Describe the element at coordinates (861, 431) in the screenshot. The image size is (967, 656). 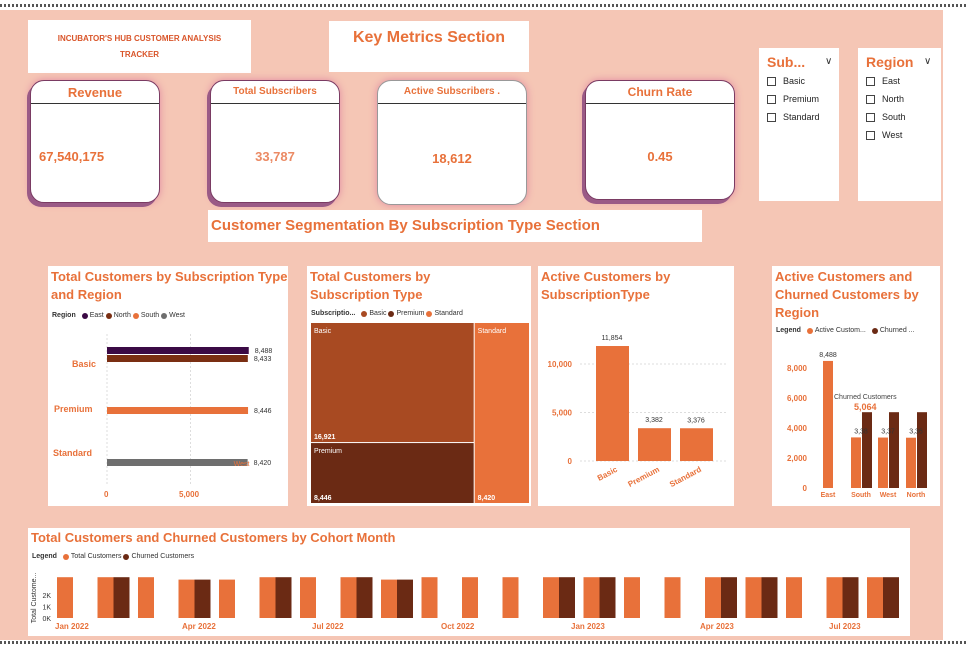
I see `bar-value-label: 3,38` at that location.